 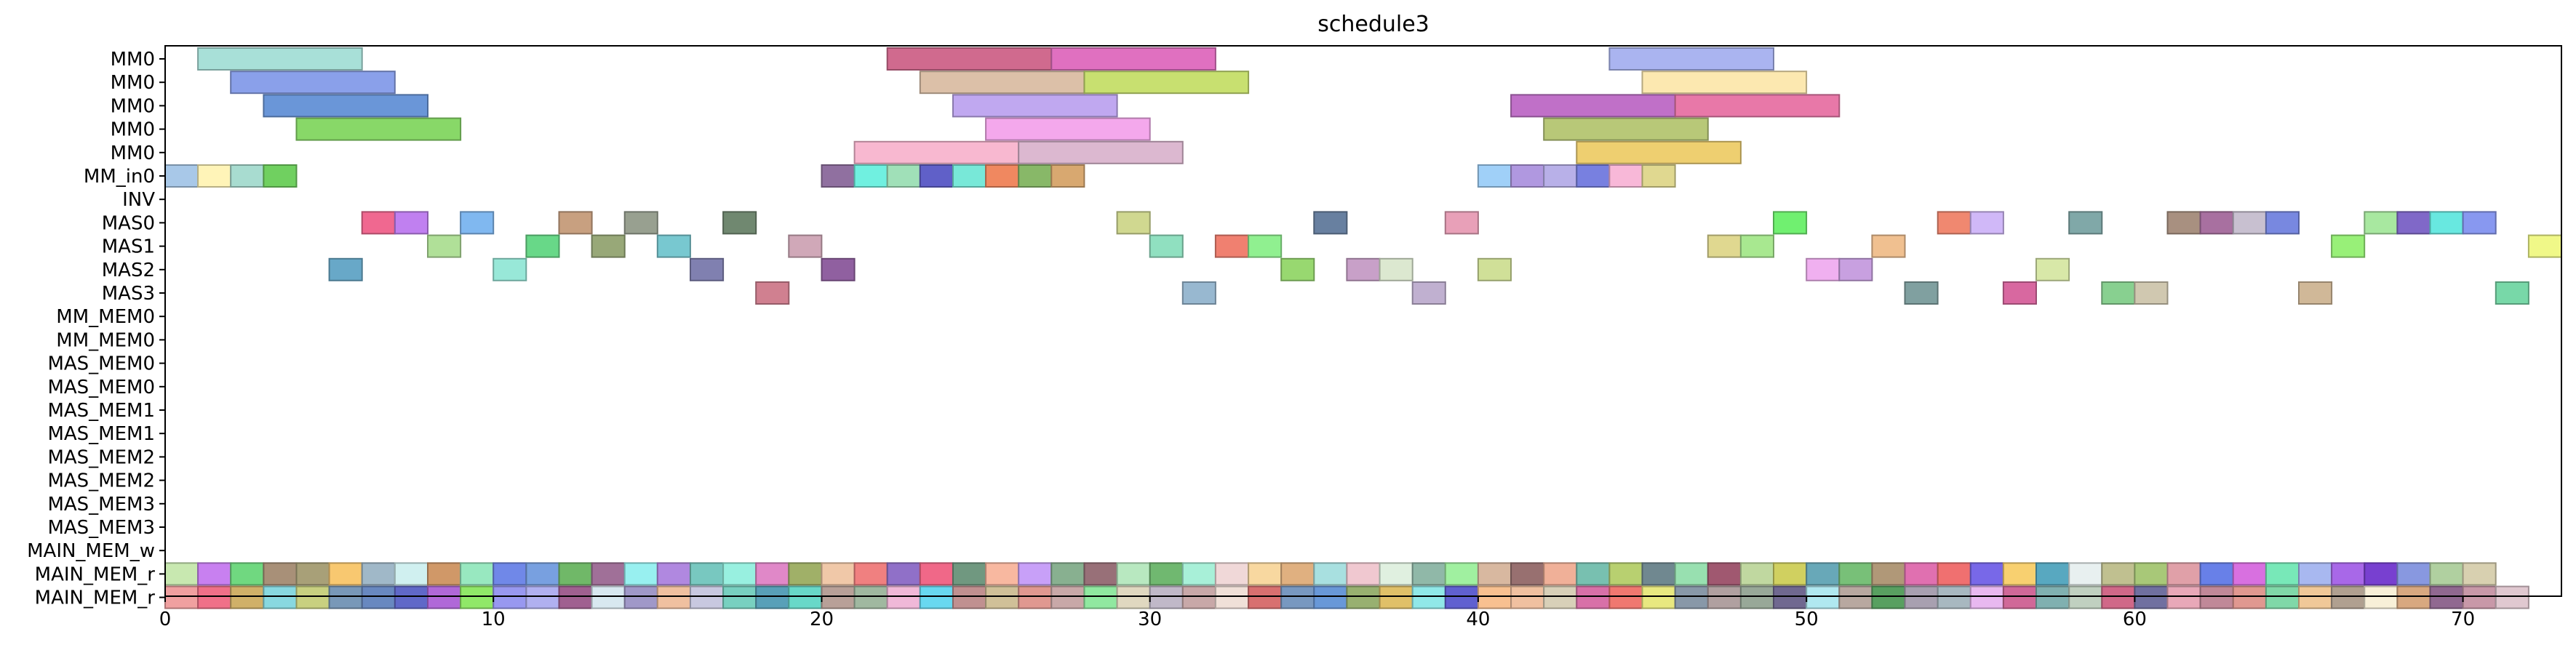 What do you see at coordinates (494, 619) in the screenshot?
I see `x-tick-label: 10` at bounding box center [494, 619].